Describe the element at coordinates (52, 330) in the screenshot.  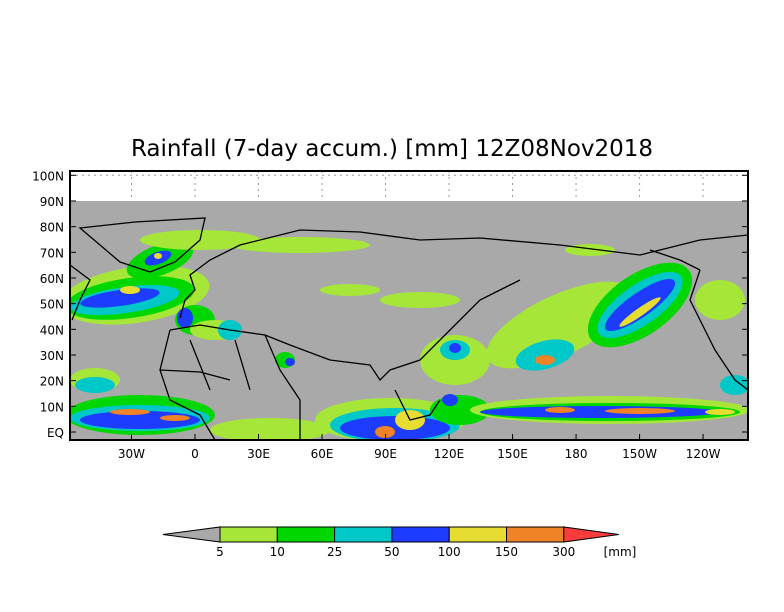
I see `lat-label: 40N` at that location.